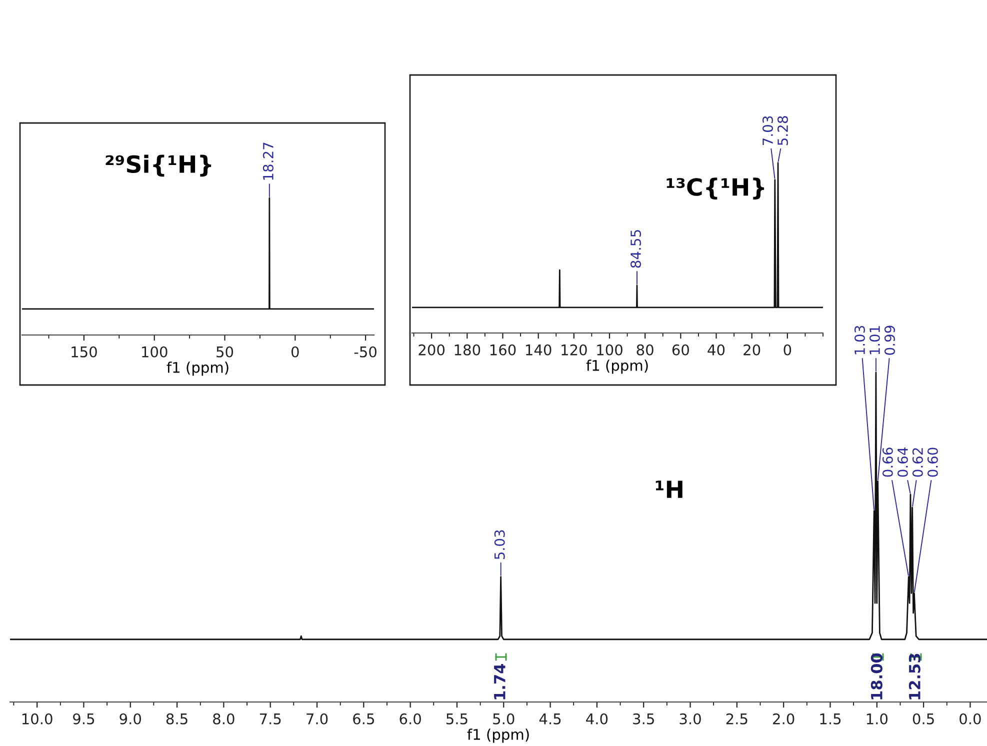 This screenshot has height=746, width=987. Describe the element at coordinates (131, 718) in the screenshot. I see `x-tick-label: 9.0` at that location.